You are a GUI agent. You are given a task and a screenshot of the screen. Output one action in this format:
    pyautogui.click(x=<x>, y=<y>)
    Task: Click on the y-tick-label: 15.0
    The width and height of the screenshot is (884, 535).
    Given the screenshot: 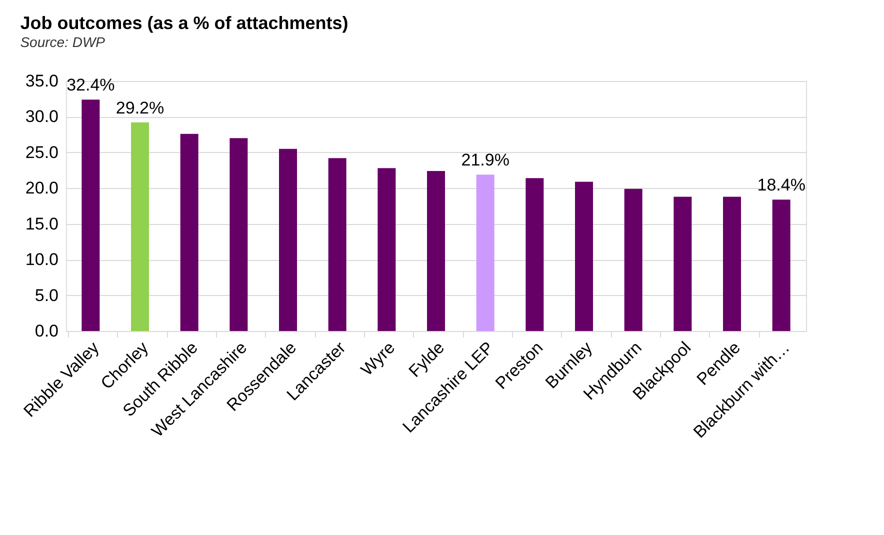 What is the action you would take?
    pyautogui.click(x=41, y=224)
    